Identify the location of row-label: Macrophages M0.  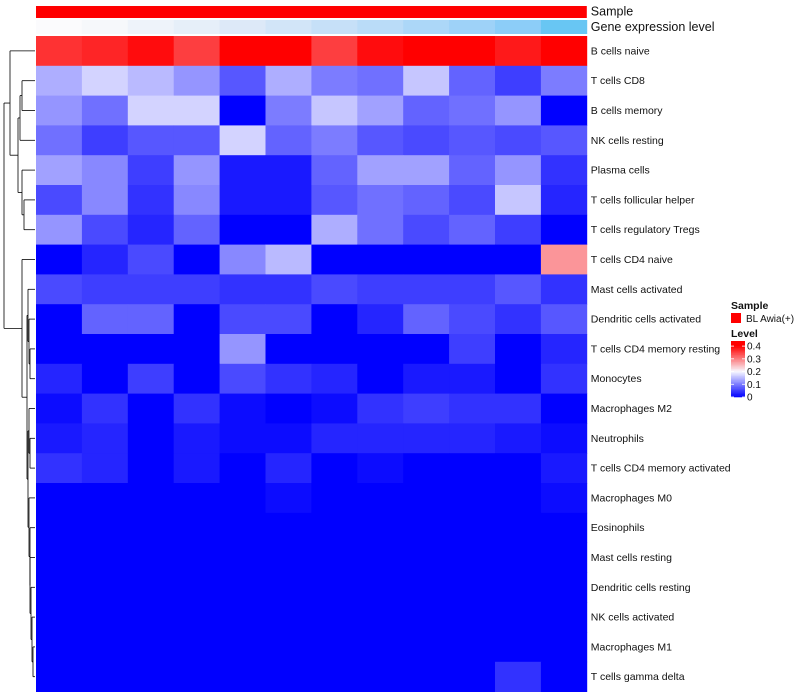
(631, 498).